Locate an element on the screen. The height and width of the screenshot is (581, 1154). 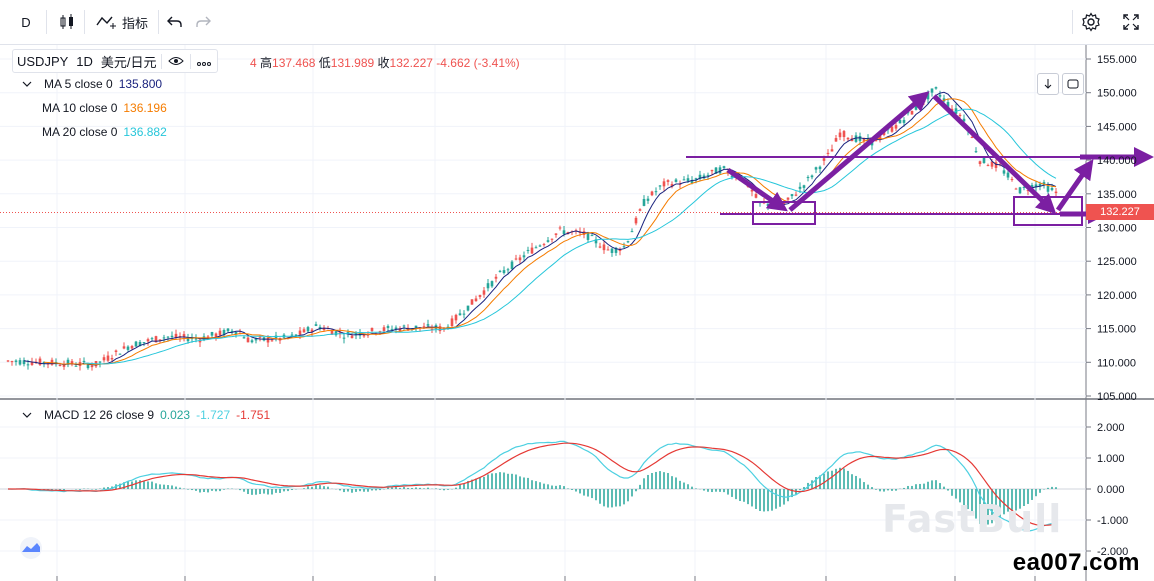
currency-pair-label: 美元/日元 is located at coordinates (128, 62).